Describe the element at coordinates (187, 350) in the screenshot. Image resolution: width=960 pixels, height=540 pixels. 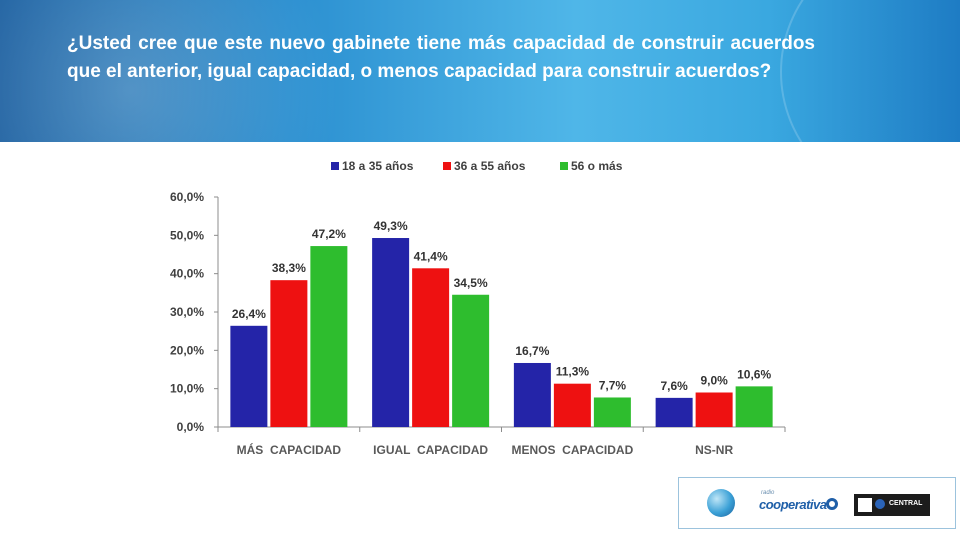
I see `y-tick-label: 20,0%` at that location.